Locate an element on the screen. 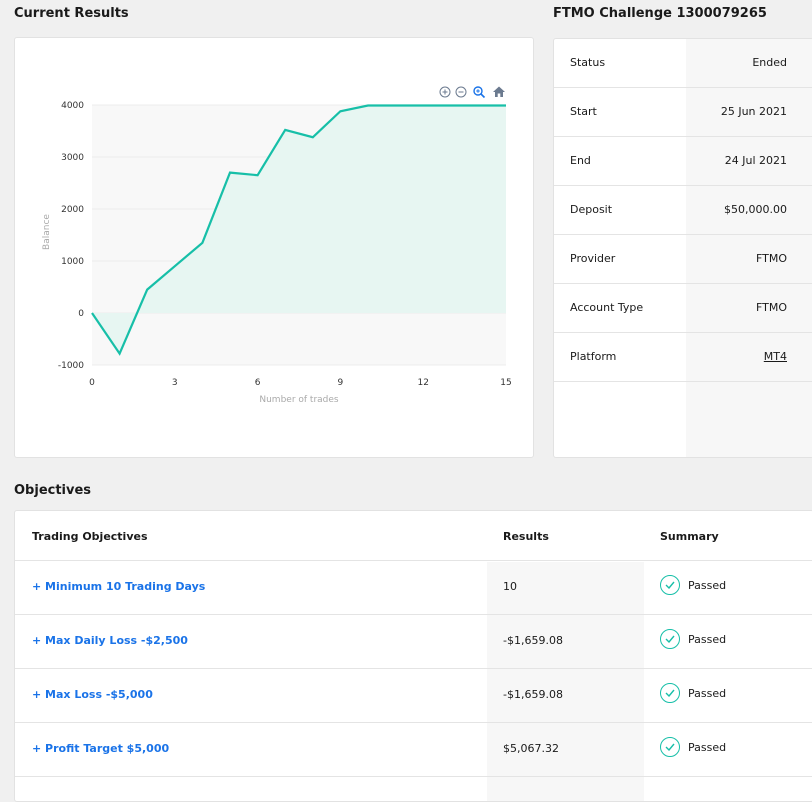 This screenshot has width=812, height=802. info-row-account-type: Account Type FTMO is located at coordinates (683, 308).